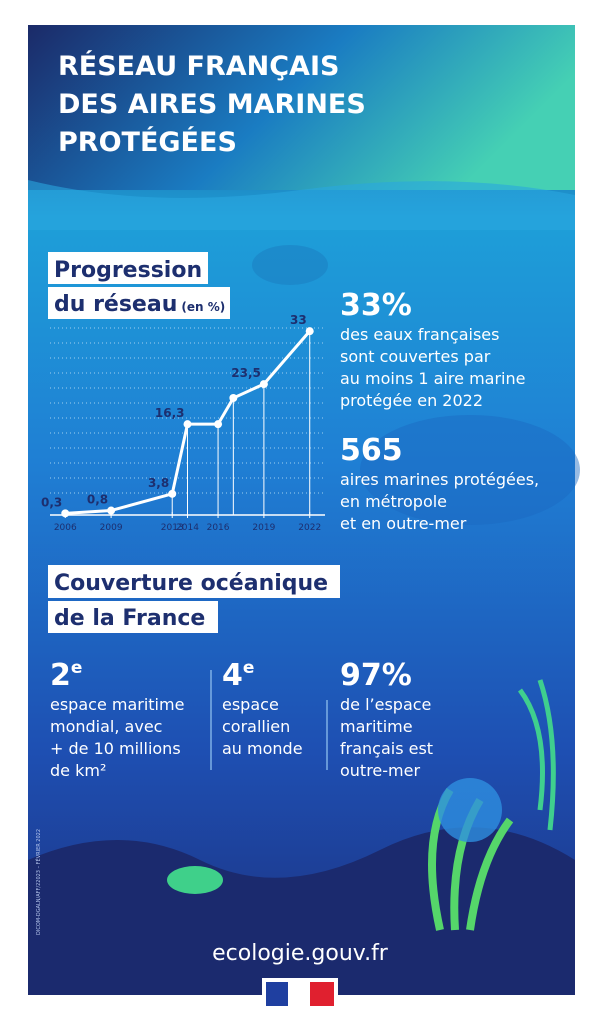 The image size is (600, 1021). I want to click on value-label: 0,8, so click(97, 500).